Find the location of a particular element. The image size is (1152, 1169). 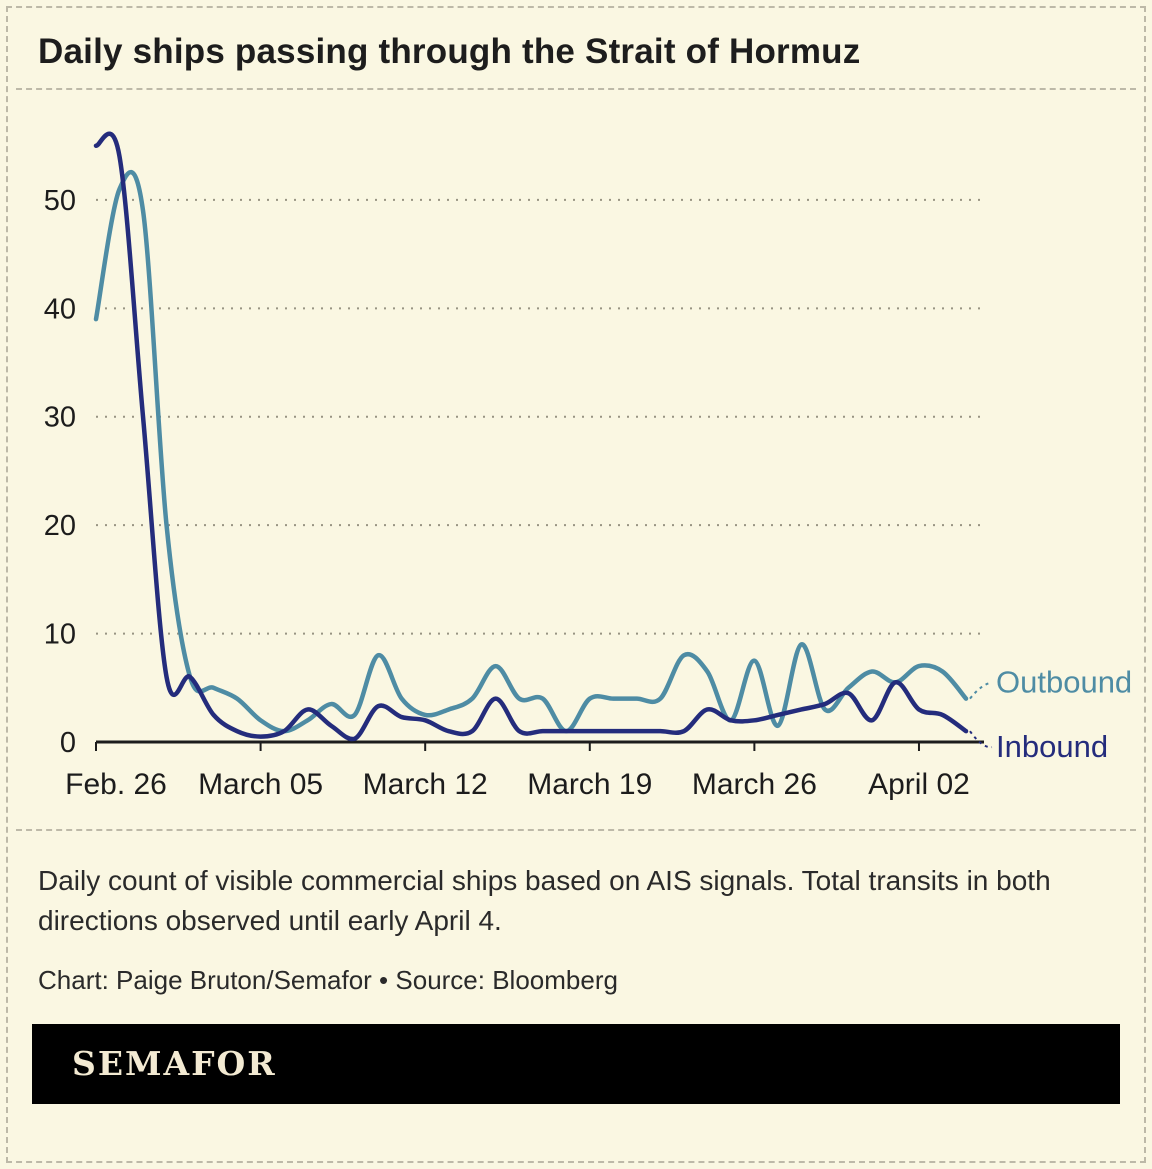

outbound-label: Outbound is located at coordinates (1064, 682).